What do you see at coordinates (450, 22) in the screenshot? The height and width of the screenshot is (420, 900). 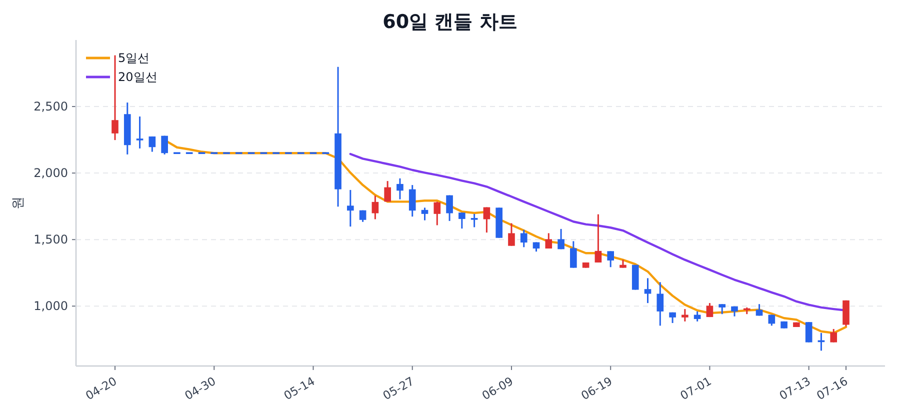 I see `chart-title: 60일 캔들 차트` at bounding box center [450, 22].